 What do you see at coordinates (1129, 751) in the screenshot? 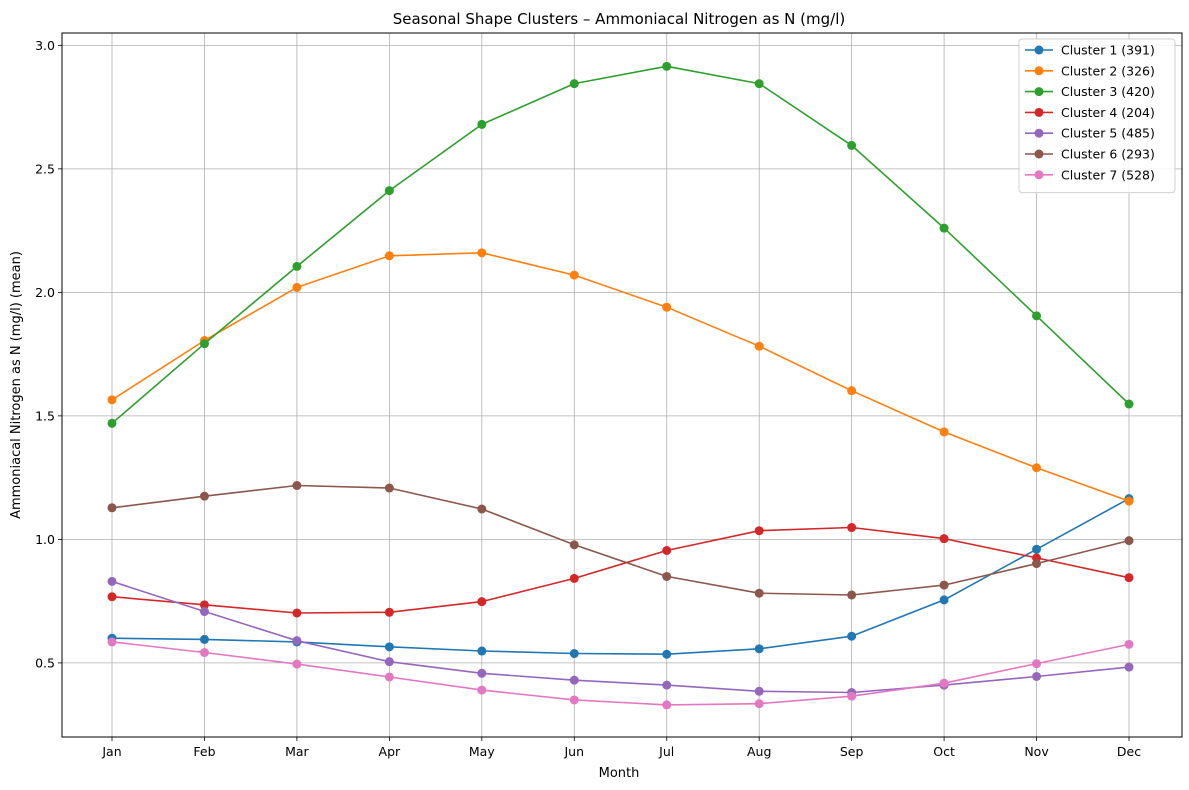
I see `x-tick-label-dec: Dec` at bounding box center [1129, 751].